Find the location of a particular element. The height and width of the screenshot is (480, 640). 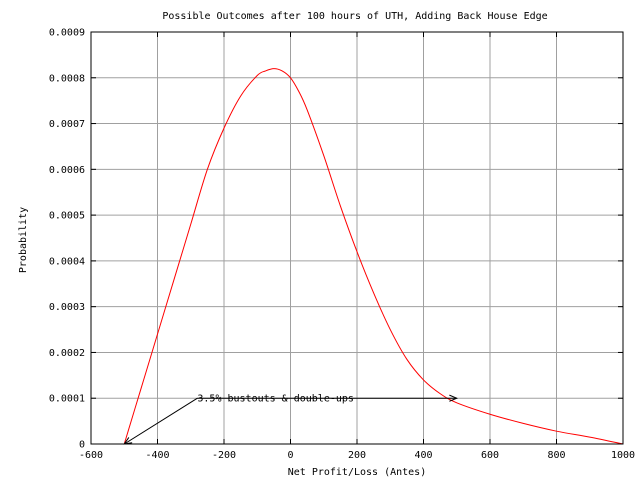

x-tick-label: 600 is located at coordinates (490, 455).